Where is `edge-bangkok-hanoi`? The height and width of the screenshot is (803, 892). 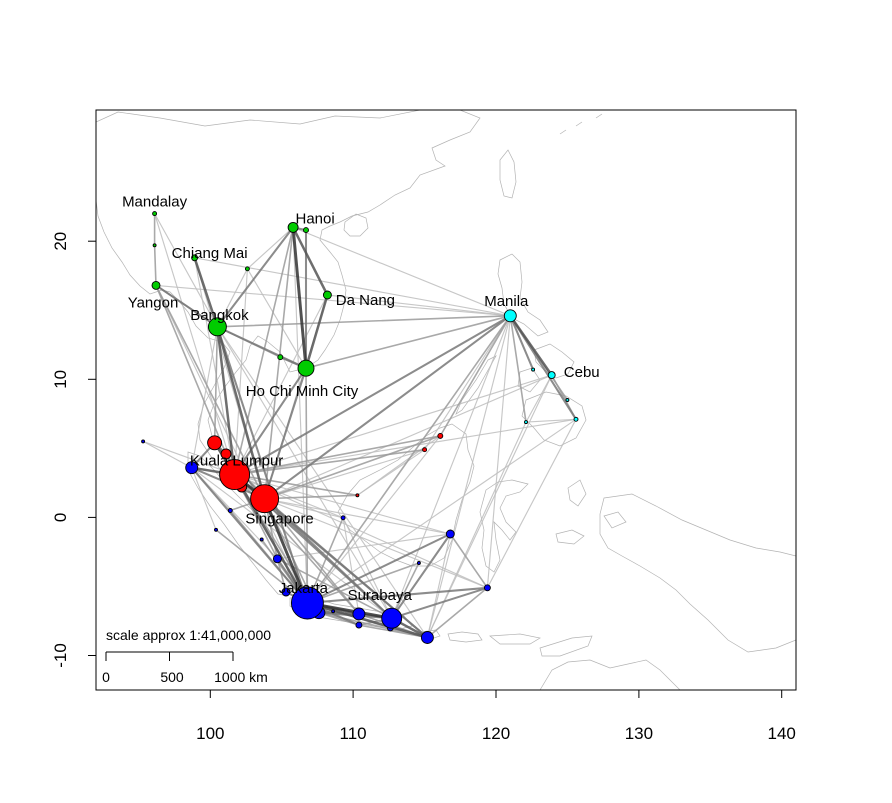
edge-bangkok-hanoi is located at coordinates (255, 277).